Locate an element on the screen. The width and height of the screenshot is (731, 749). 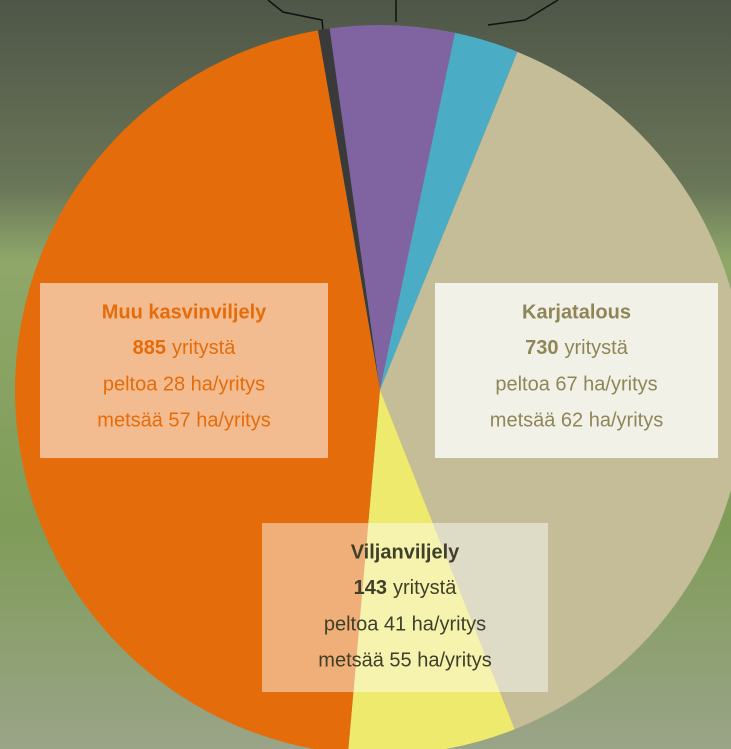
label-count: 143 yritystä is located at coordinates (406, 588).